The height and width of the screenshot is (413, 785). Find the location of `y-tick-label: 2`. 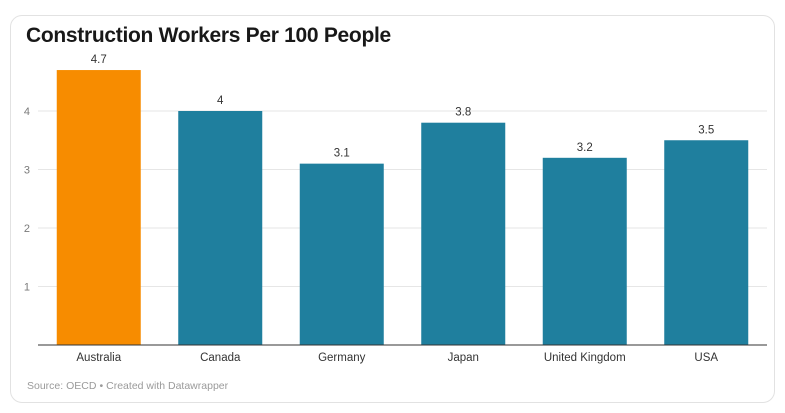

y-tick-label: 2 is located at coordinates (27, 229).